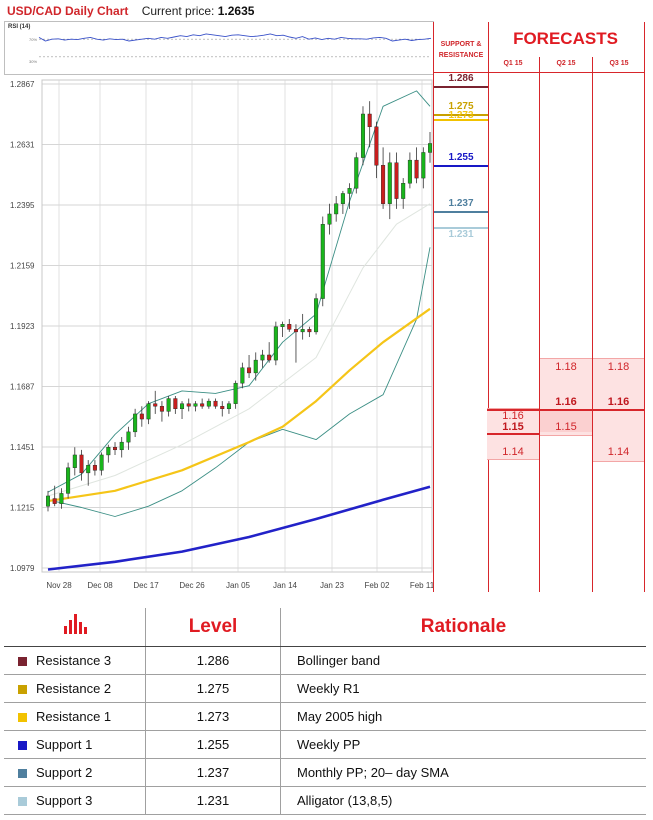 This screenshot has height=820, width=653. What do you see at coordinates (213, 660) in the screenshot?
I see `row-level: 1.286` at bounding box center [213, 660].